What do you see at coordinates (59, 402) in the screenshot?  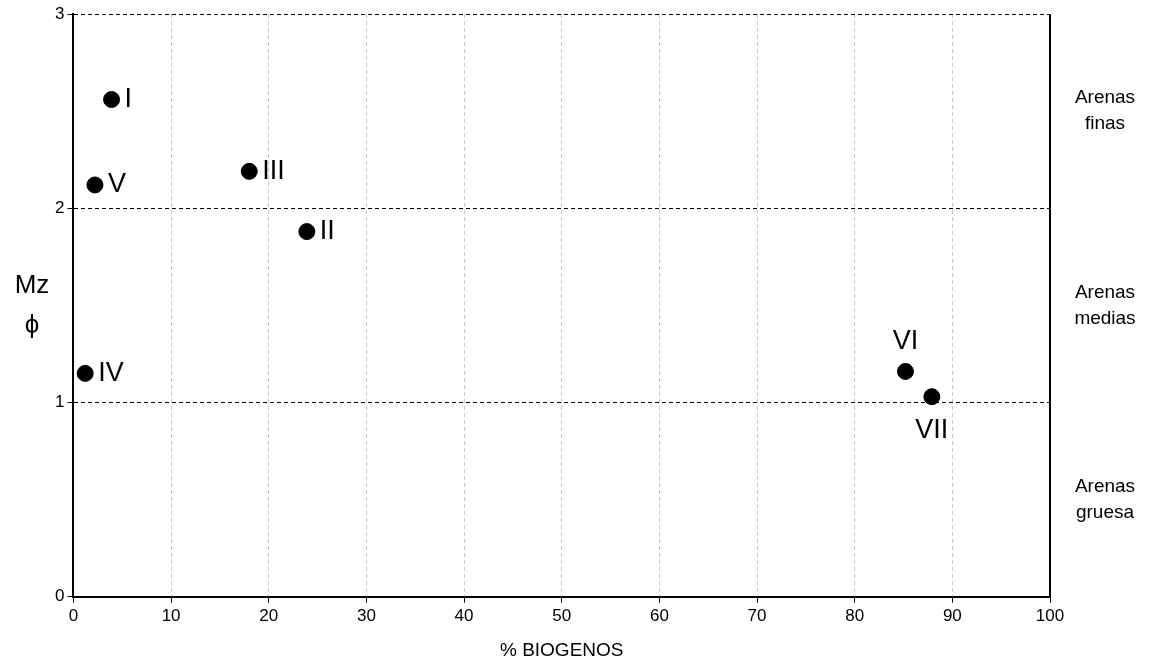 I see `y-tick-label: 1` at bounding box center [59, 402].